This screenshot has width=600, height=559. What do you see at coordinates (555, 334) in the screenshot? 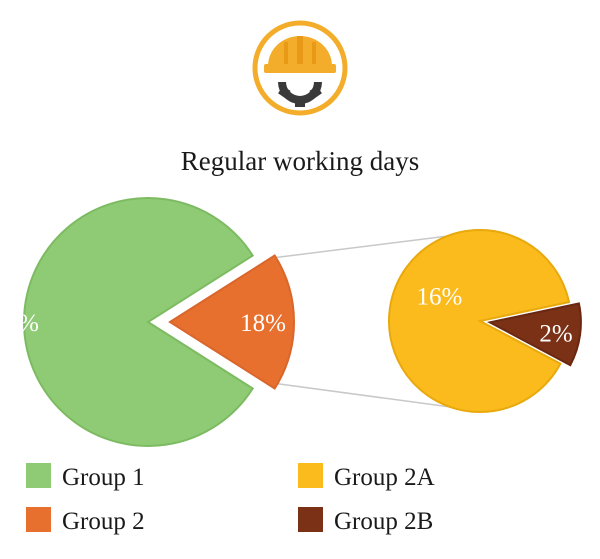
I see `data-label-group-2b: 2%` at bounding box center [555, 334].